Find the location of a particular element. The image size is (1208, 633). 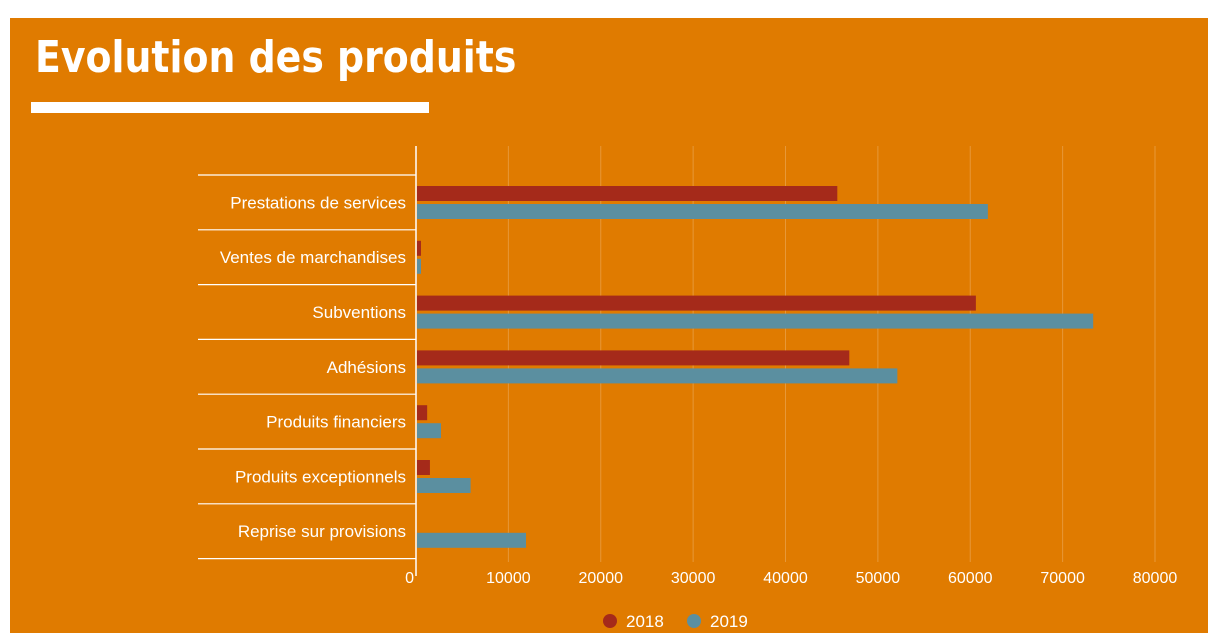

category-label: Prestations de services is located at coordinates (318, 202).